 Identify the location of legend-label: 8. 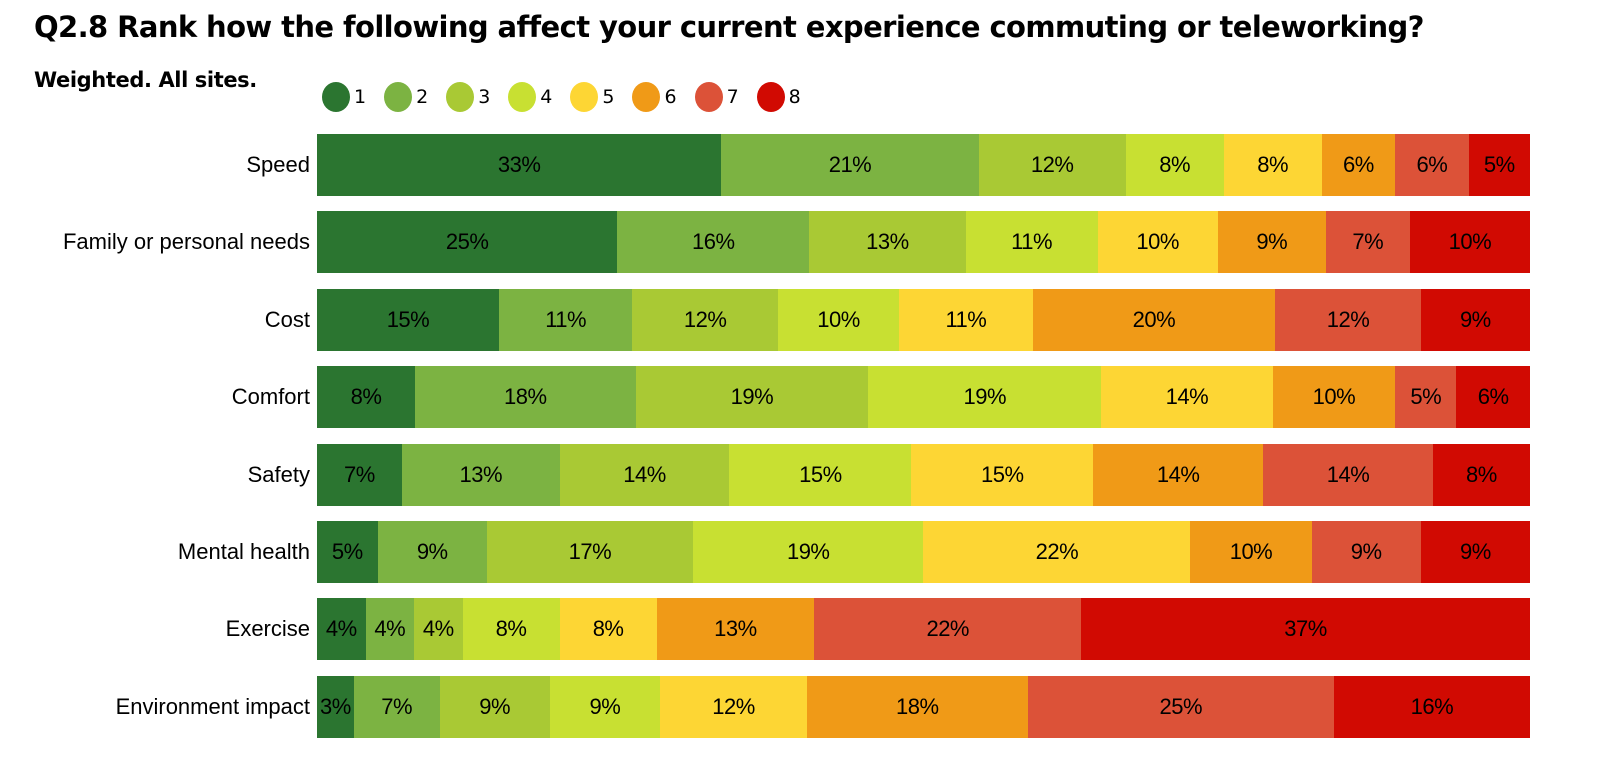
(794, 97).